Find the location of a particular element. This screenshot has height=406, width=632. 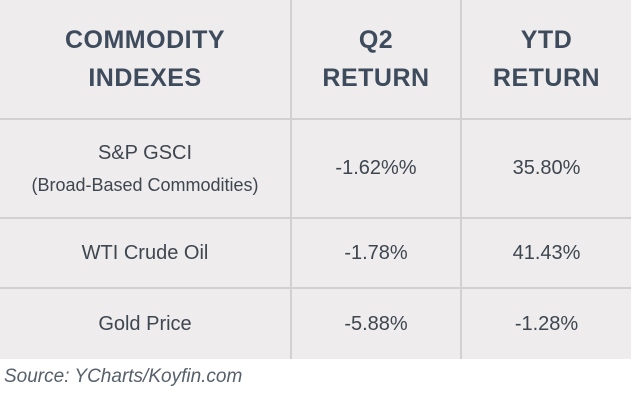

row-name: WTI Crude Oil is located at coordinates (145, 253).